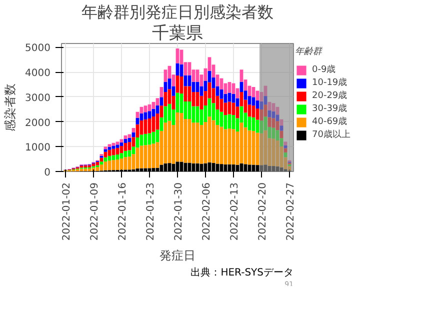 This screenshot has height=320, width=427. What do you see at coordinates (177, 34) in the screenshot?
I see `chart-subtitle: 千葉県` at bounding box center [177, 34].